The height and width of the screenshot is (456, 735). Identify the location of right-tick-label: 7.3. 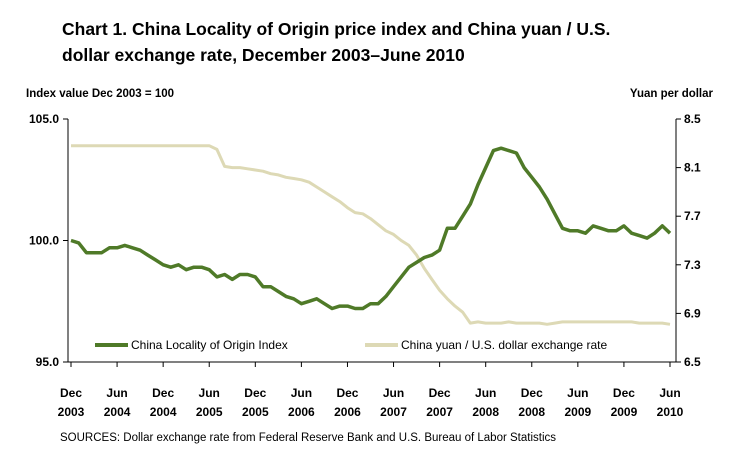
(692, 265).